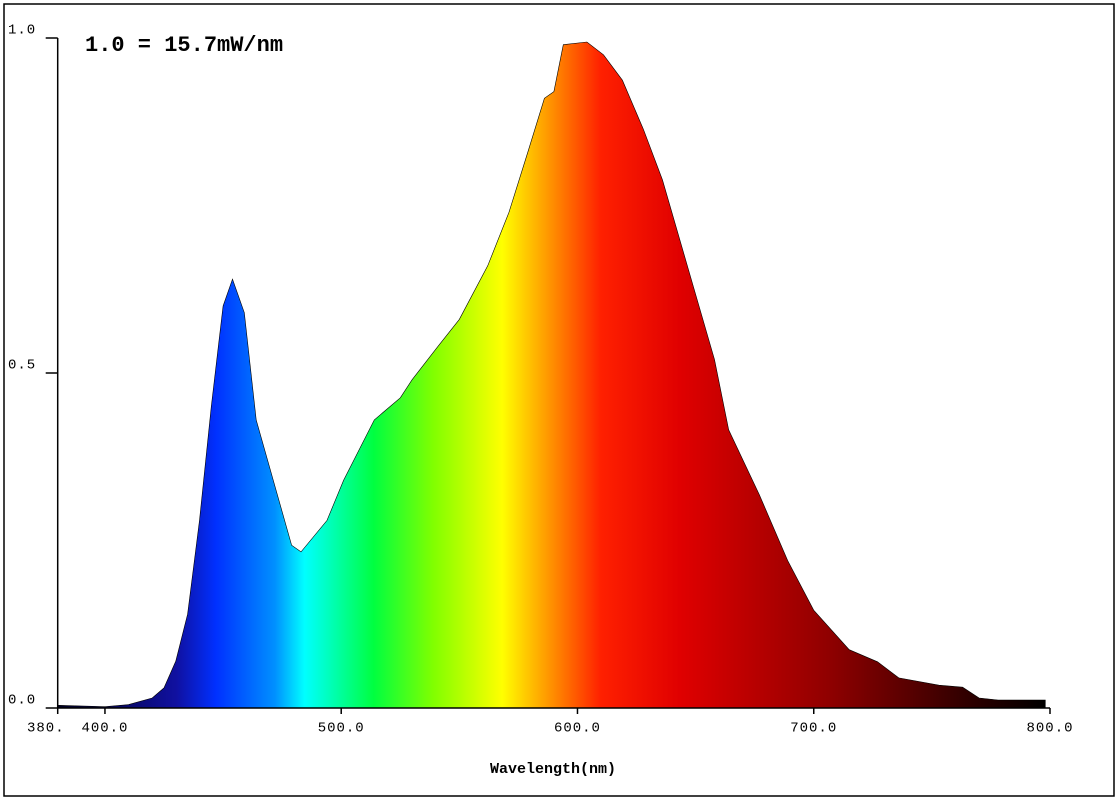 This screenshot has height=800, width=1118. Describe the element at coordinates (553, 769) in the screenshot. I see `x-axis-label: Wavelength(nm)` at that location.